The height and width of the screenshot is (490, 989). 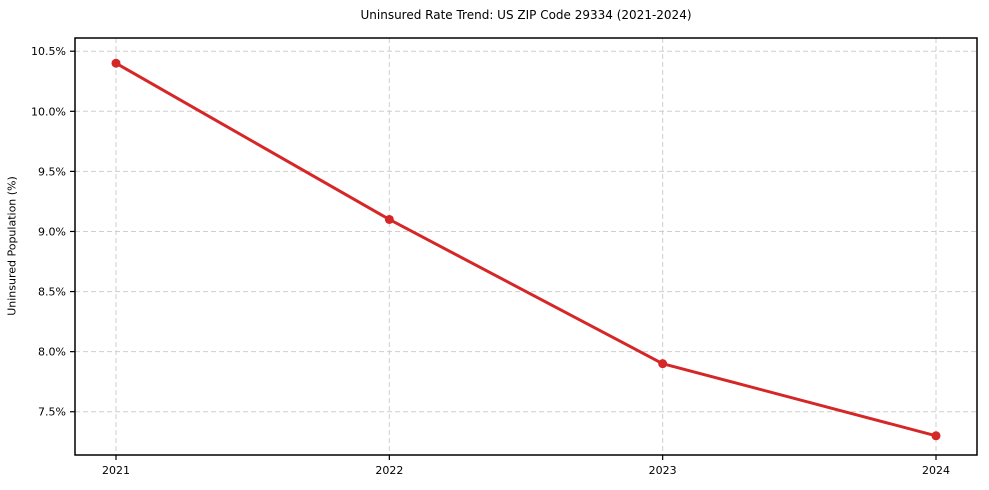 I want to click on x-tick-label: 2022, so click(x=389, y=470).